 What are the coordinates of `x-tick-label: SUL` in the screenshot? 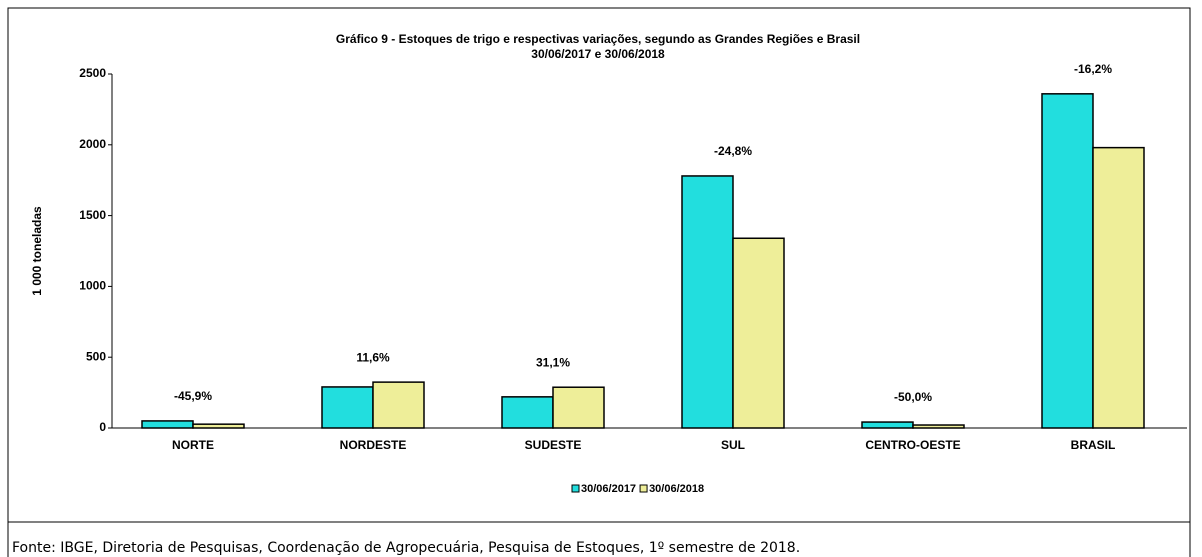 It's located at (733, 445).